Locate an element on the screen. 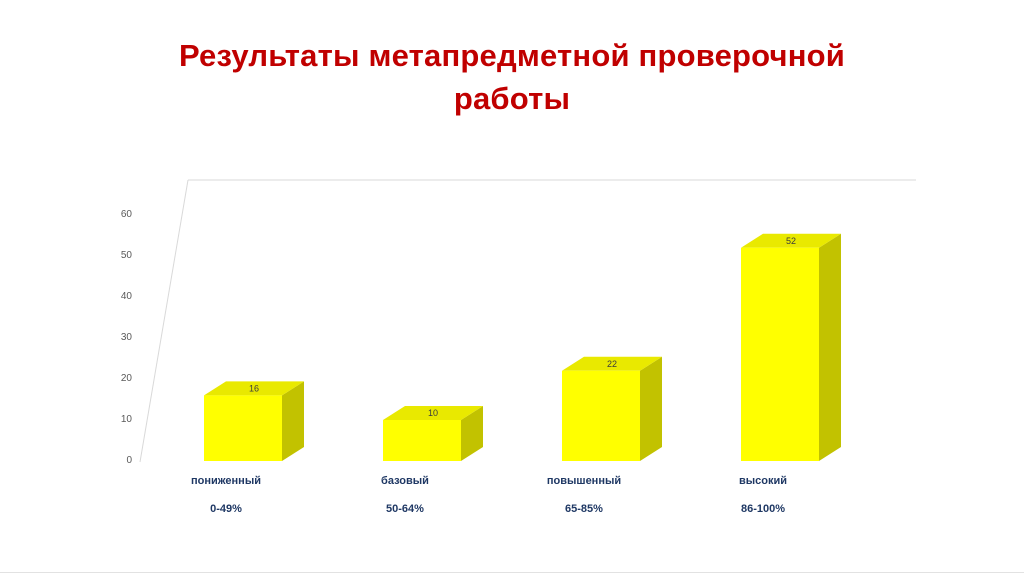 Image resolution: width=1024 pixels, height=574 pixels. category-range-label-2: 50-64% is located at coordinates (405, 509).